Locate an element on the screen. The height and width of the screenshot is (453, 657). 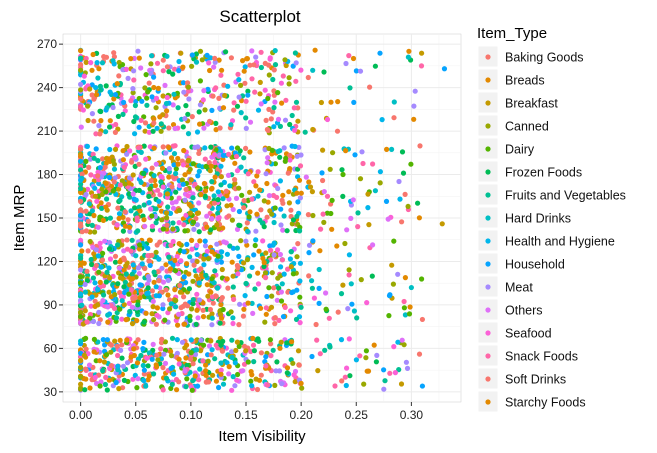
chart-title: Scatterplot is located at coordinates (260, 16).